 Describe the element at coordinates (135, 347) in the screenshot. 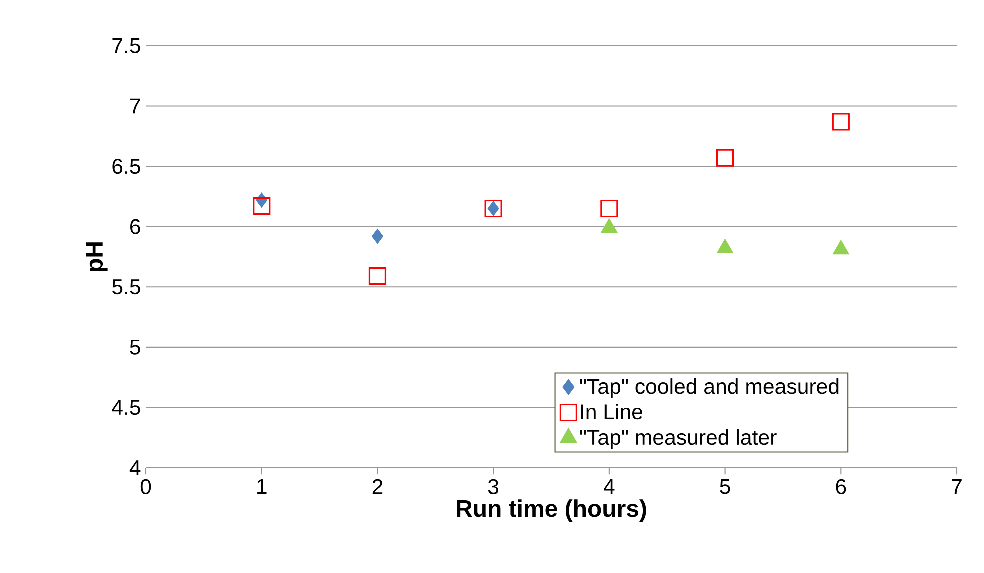

I see `y-tick-label: 5` at that location.